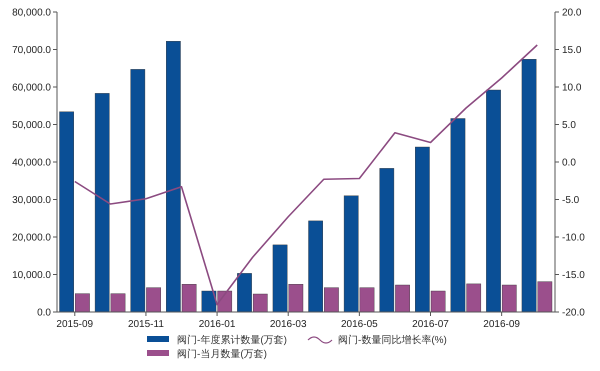 The height and width of the screenshot is (371, 600). I want to click on x-tick-label: 2016-05, so click(359, 324).